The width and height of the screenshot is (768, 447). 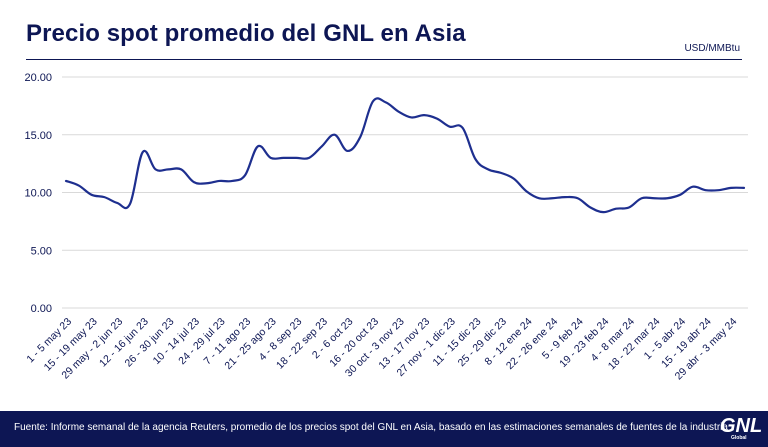 I want to click on y-tick-label: 20.00, so click(x=38, y=78).